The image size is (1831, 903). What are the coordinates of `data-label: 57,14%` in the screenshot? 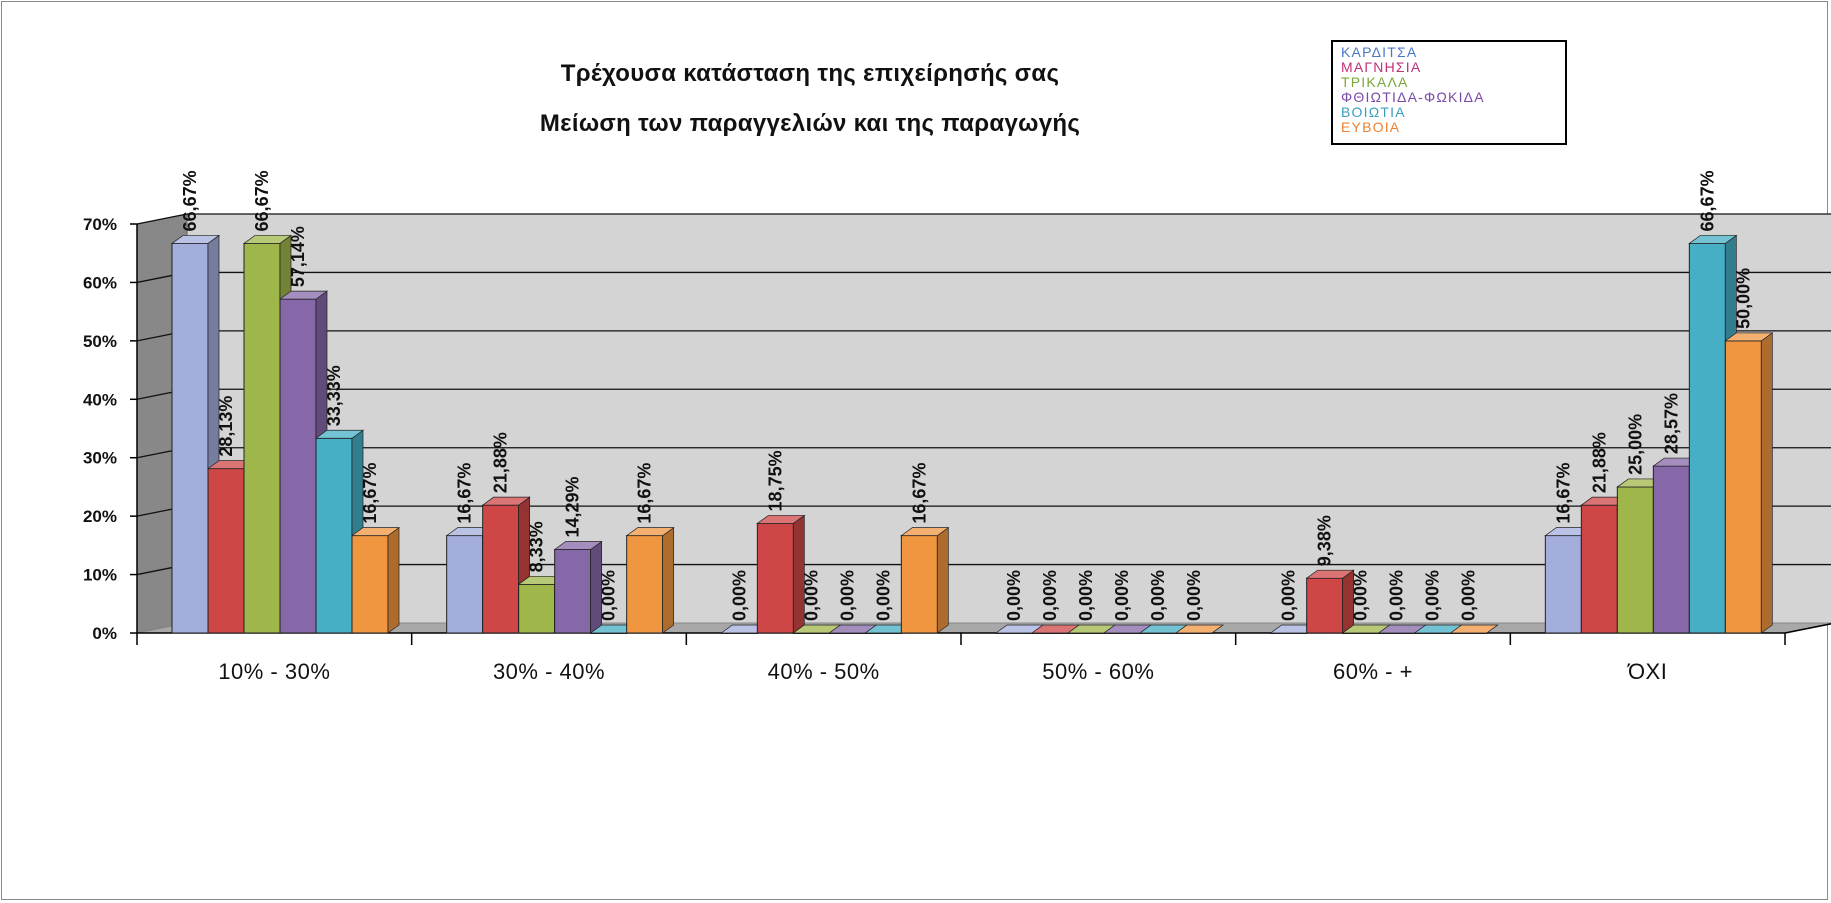 It's located at (298, 256).